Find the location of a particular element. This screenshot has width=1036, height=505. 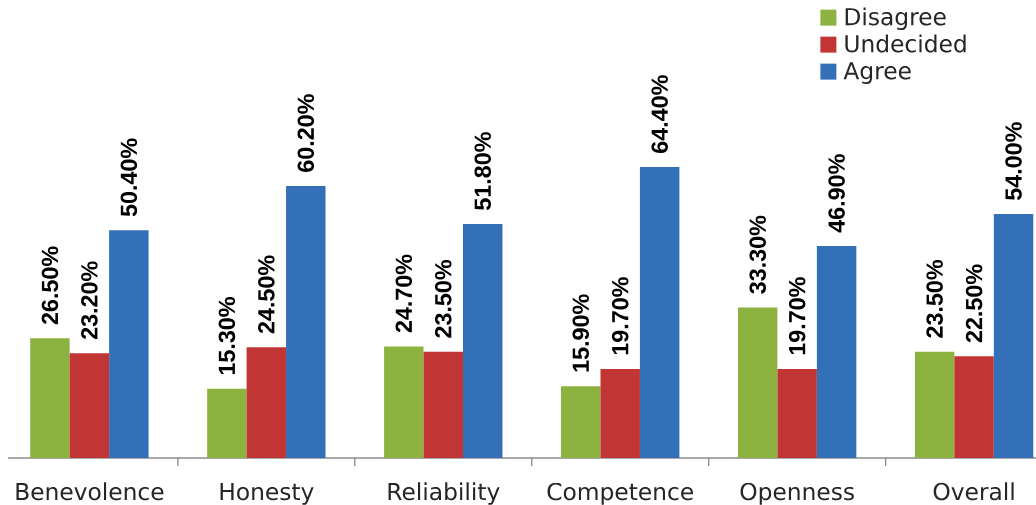

data-label: 54.00% is located at coordinates (1013, 161).